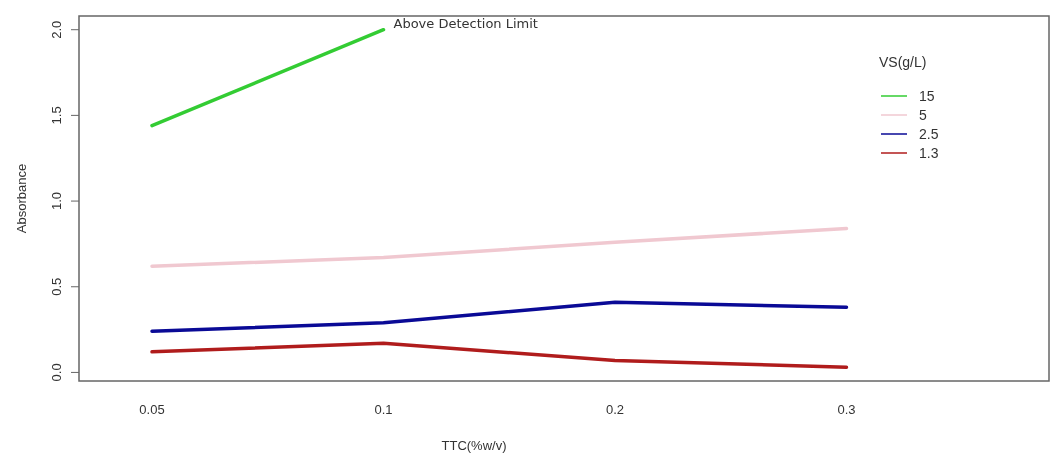 The width and height of the screenshot is (1051, 454). Describe the element at coordinates (846, 409) in the screenshot. I see `x-tick-label: 0.3` at that location.